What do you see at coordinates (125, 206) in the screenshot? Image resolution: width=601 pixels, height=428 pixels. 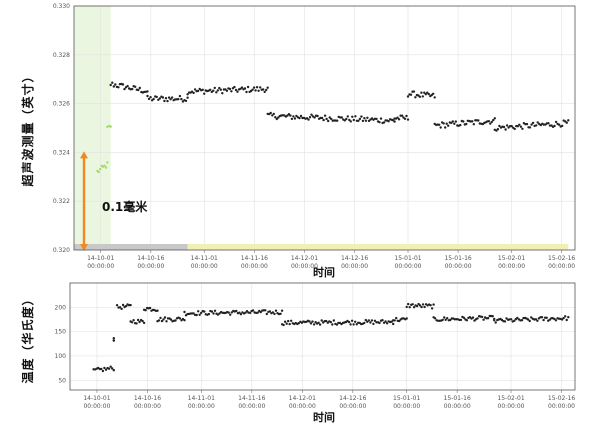 I see `annotation-label: 0.1毫米` at bounding box center [125, 206].